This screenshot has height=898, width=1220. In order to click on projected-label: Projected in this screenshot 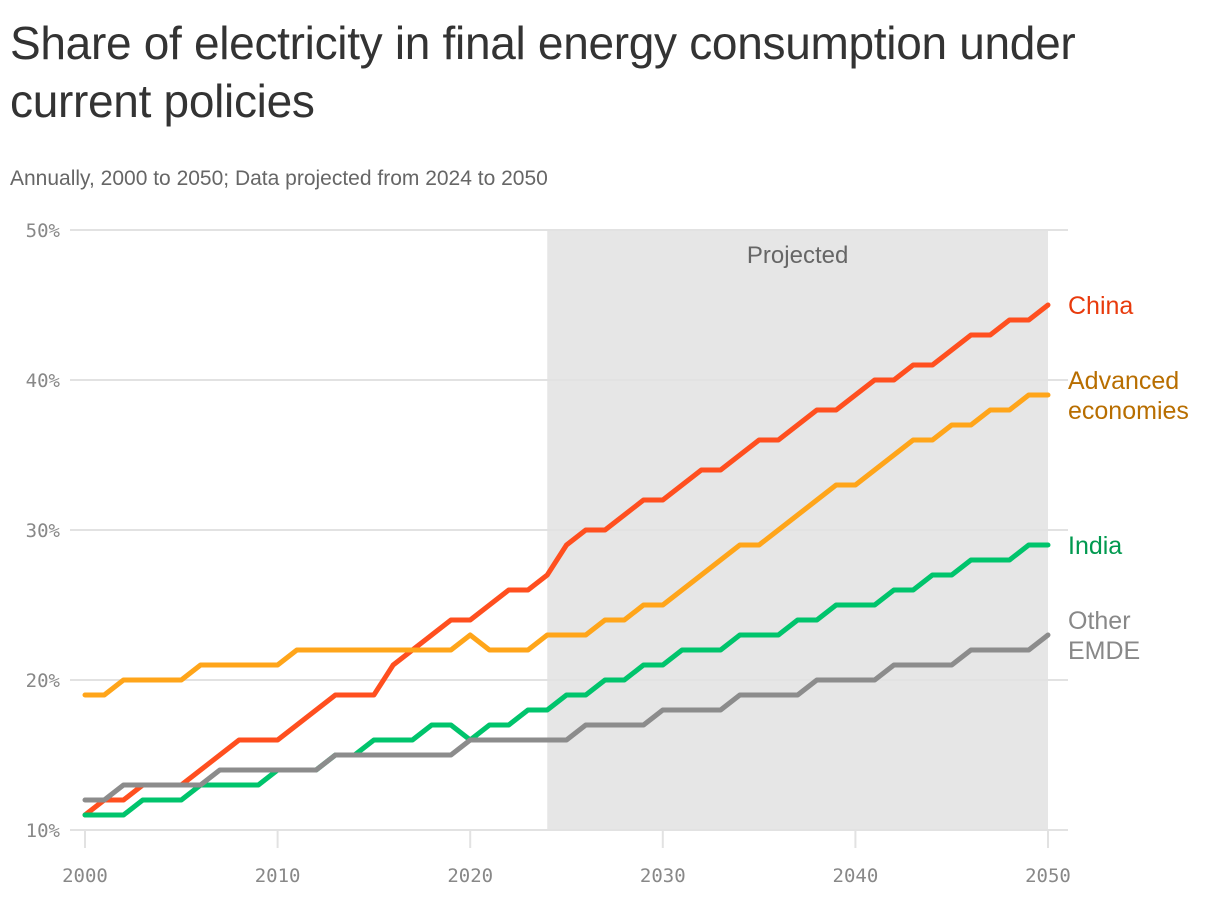, I will do `click(797, 255)`.